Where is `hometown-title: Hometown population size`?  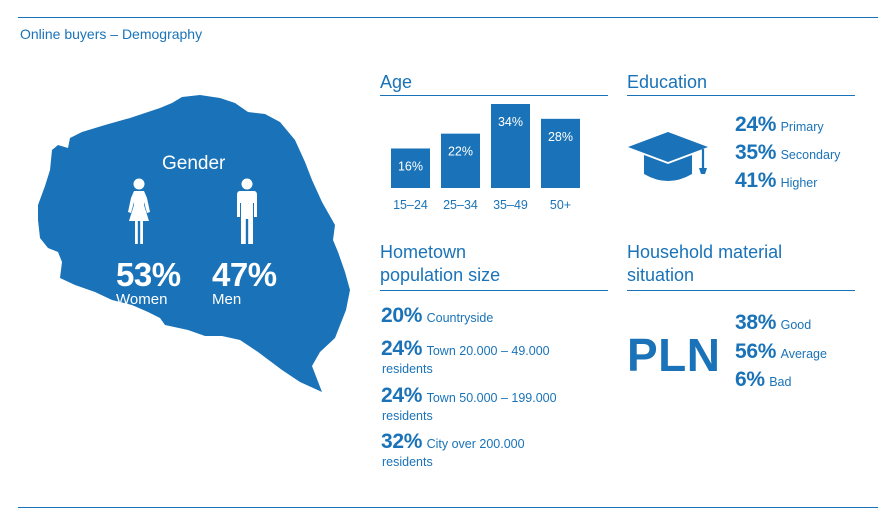 hometown-title: Hometown population size is located at coordinates (440, 263).